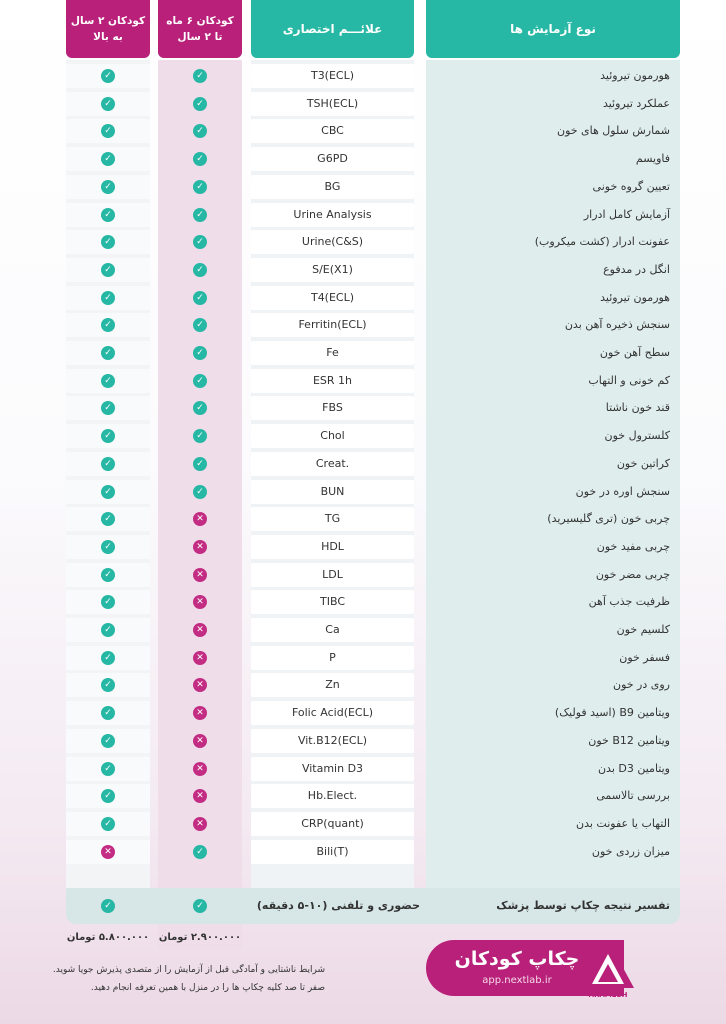 This screenshot has width=726, height=1024. What do you see at coordinates (652, 159) in the screenshot?
I see `test-name-cell: فاویسم` at bounding box center [652, 159].